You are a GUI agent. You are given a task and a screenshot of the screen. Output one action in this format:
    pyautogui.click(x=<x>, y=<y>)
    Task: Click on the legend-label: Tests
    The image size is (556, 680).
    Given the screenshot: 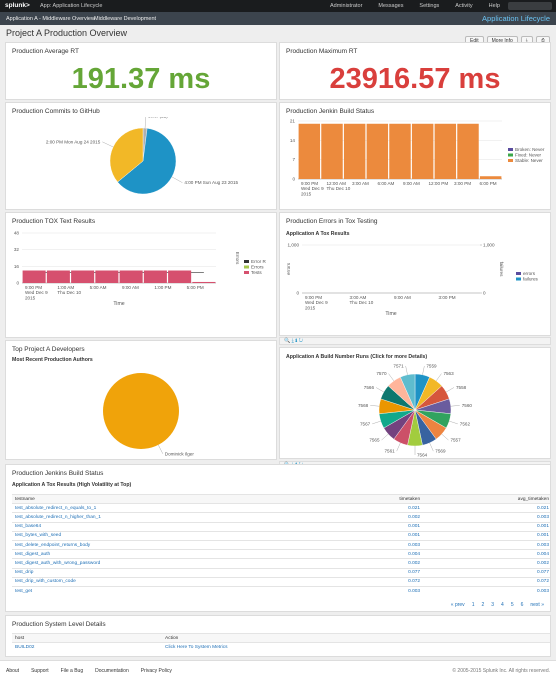 What is the action you would take?
    pyautogui.click(x=256, y=272)
    